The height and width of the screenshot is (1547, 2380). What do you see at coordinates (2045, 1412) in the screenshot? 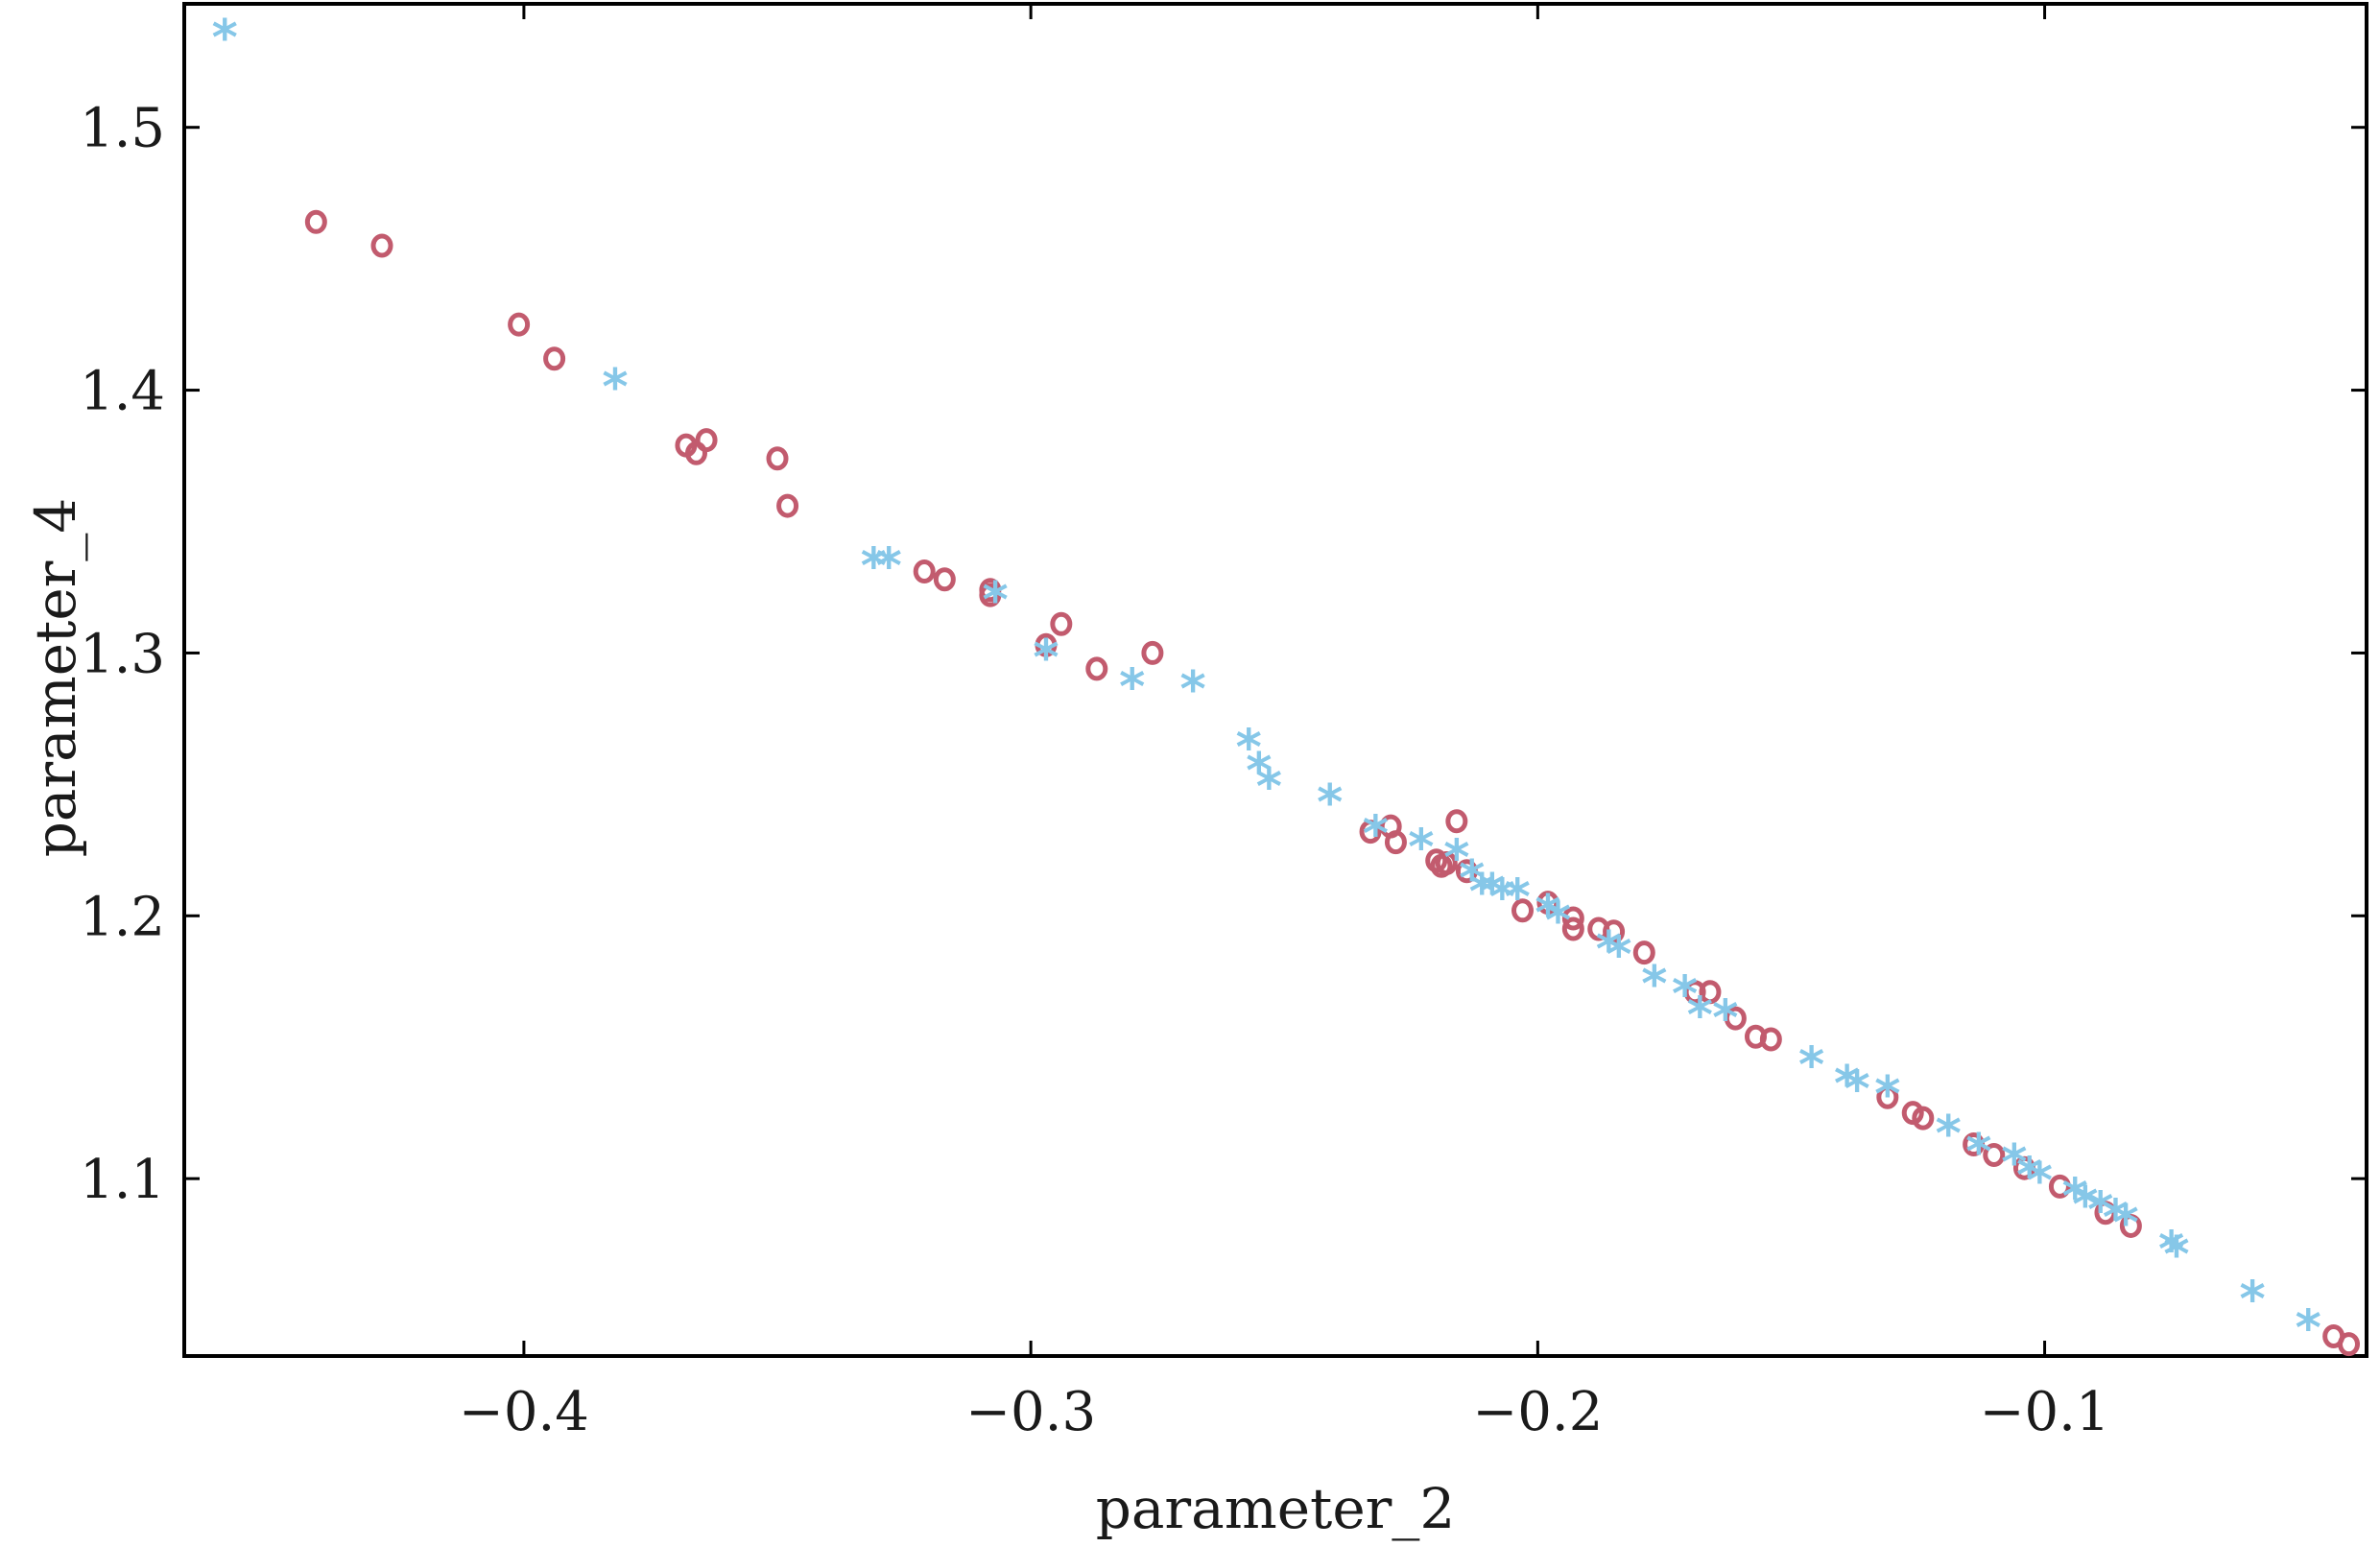
I see `x-tick-label: −0.1` at bounding box center [2045, 1412].